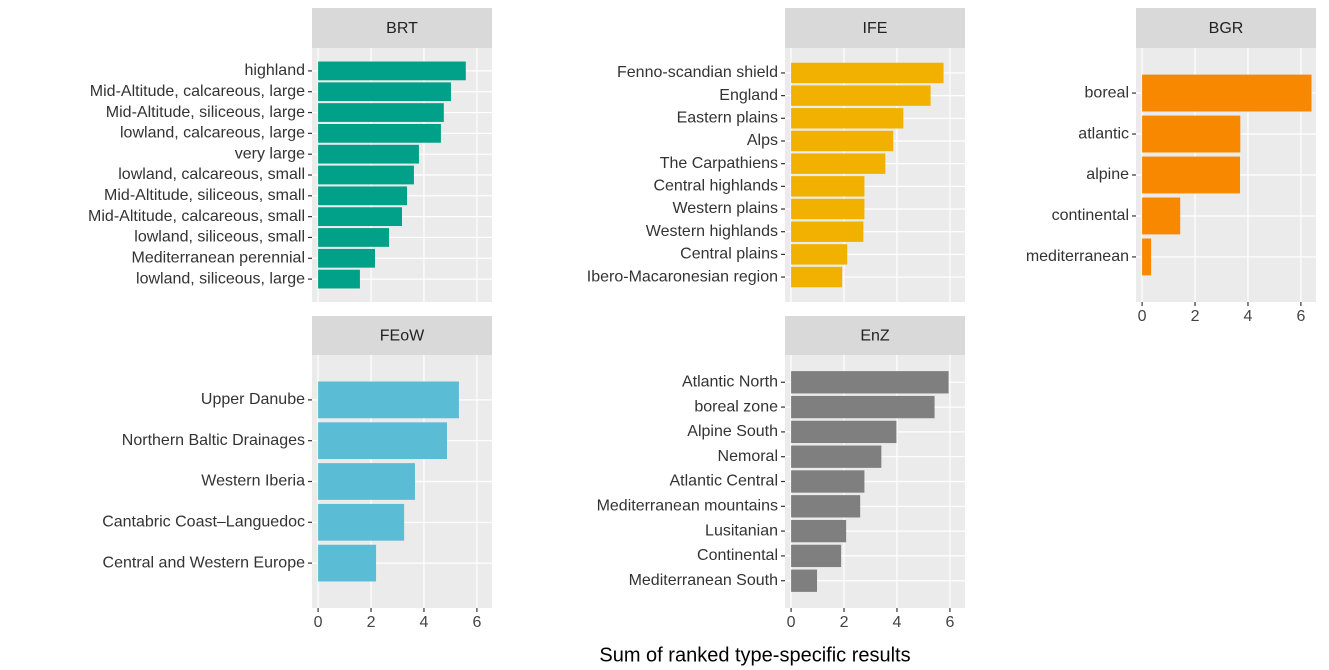  What do you see at coordinates (730, 382) in the screenshot?
I see `y-tick-label: Atlantic North` at bounding box center [730, 382].